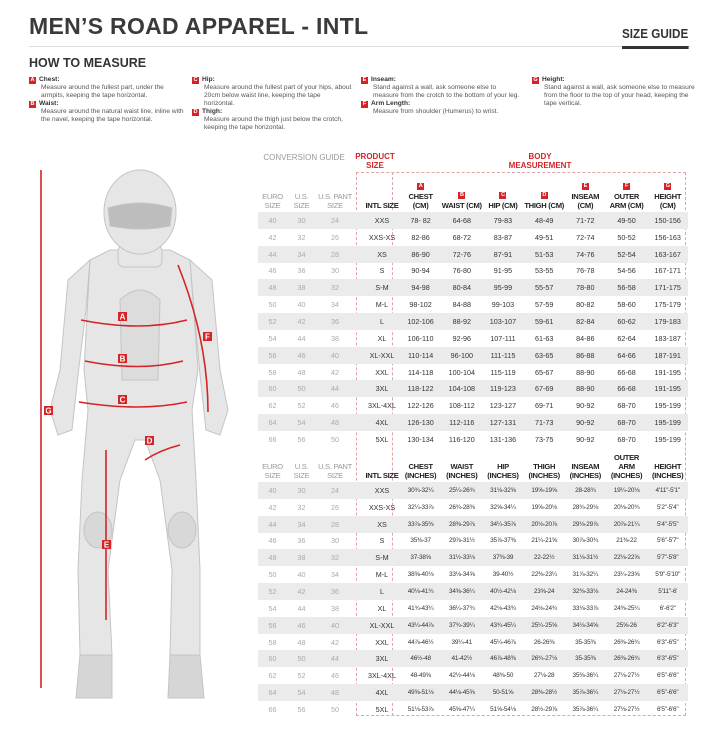 Image resolution: width=720 pixels, height=735 pixels. I want to click on size-guide-tab: SIZE GUIDE, so click(655, 37).